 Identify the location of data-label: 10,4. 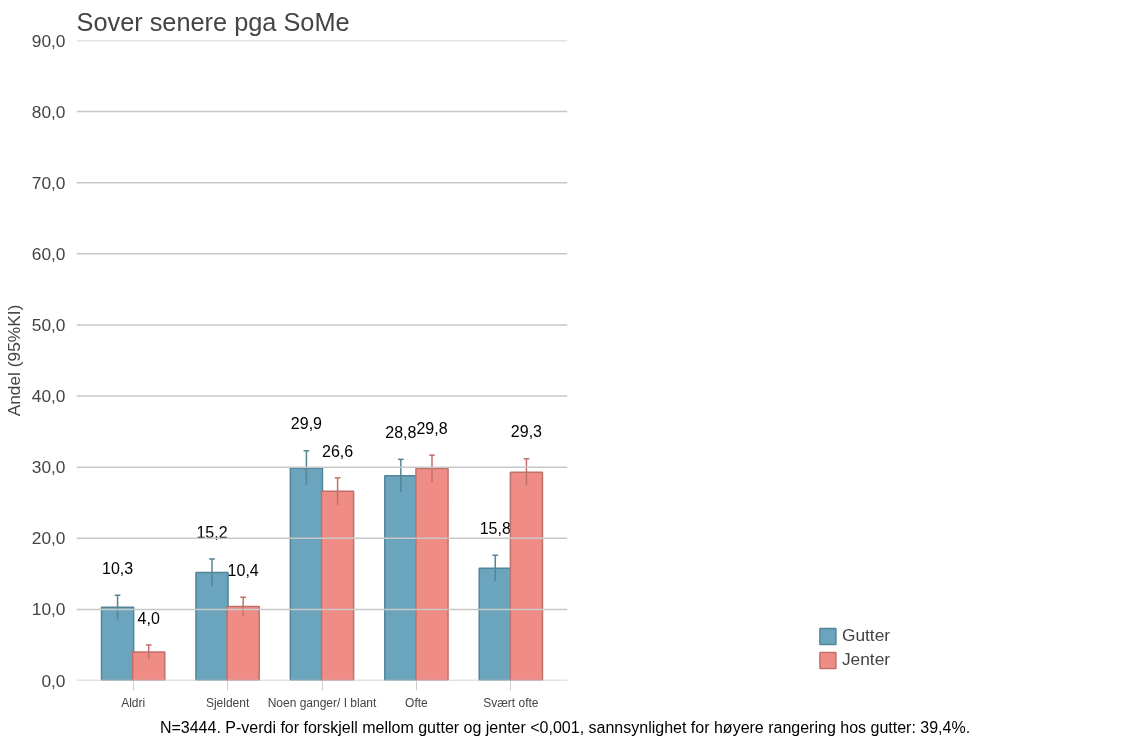
(243, 570).